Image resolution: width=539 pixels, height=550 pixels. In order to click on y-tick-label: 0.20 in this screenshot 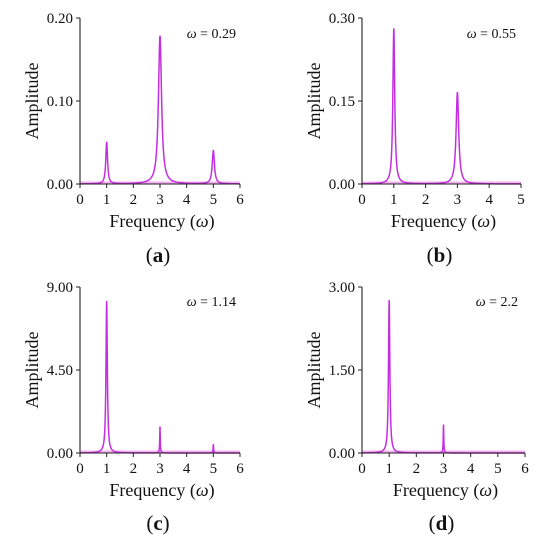, I will do `click(60, 19)`.